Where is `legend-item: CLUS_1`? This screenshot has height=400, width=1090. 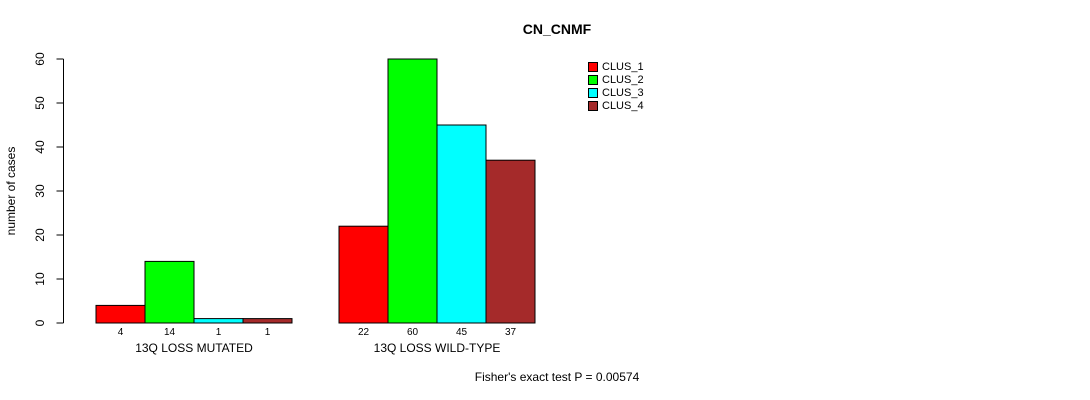
legend-item: CLUS_1 is located at coordinates (616, 66).